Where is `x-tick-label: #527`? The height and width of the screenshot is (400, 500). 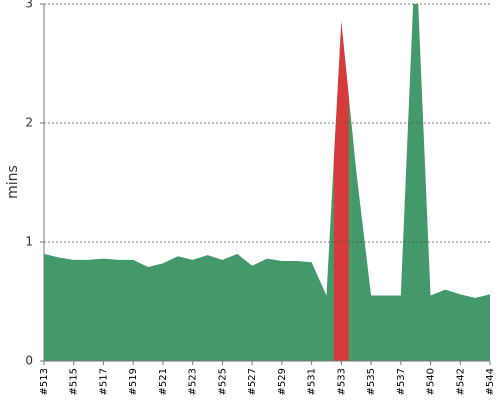 x-tick-label: #527 is located at coordinates (252, 381).